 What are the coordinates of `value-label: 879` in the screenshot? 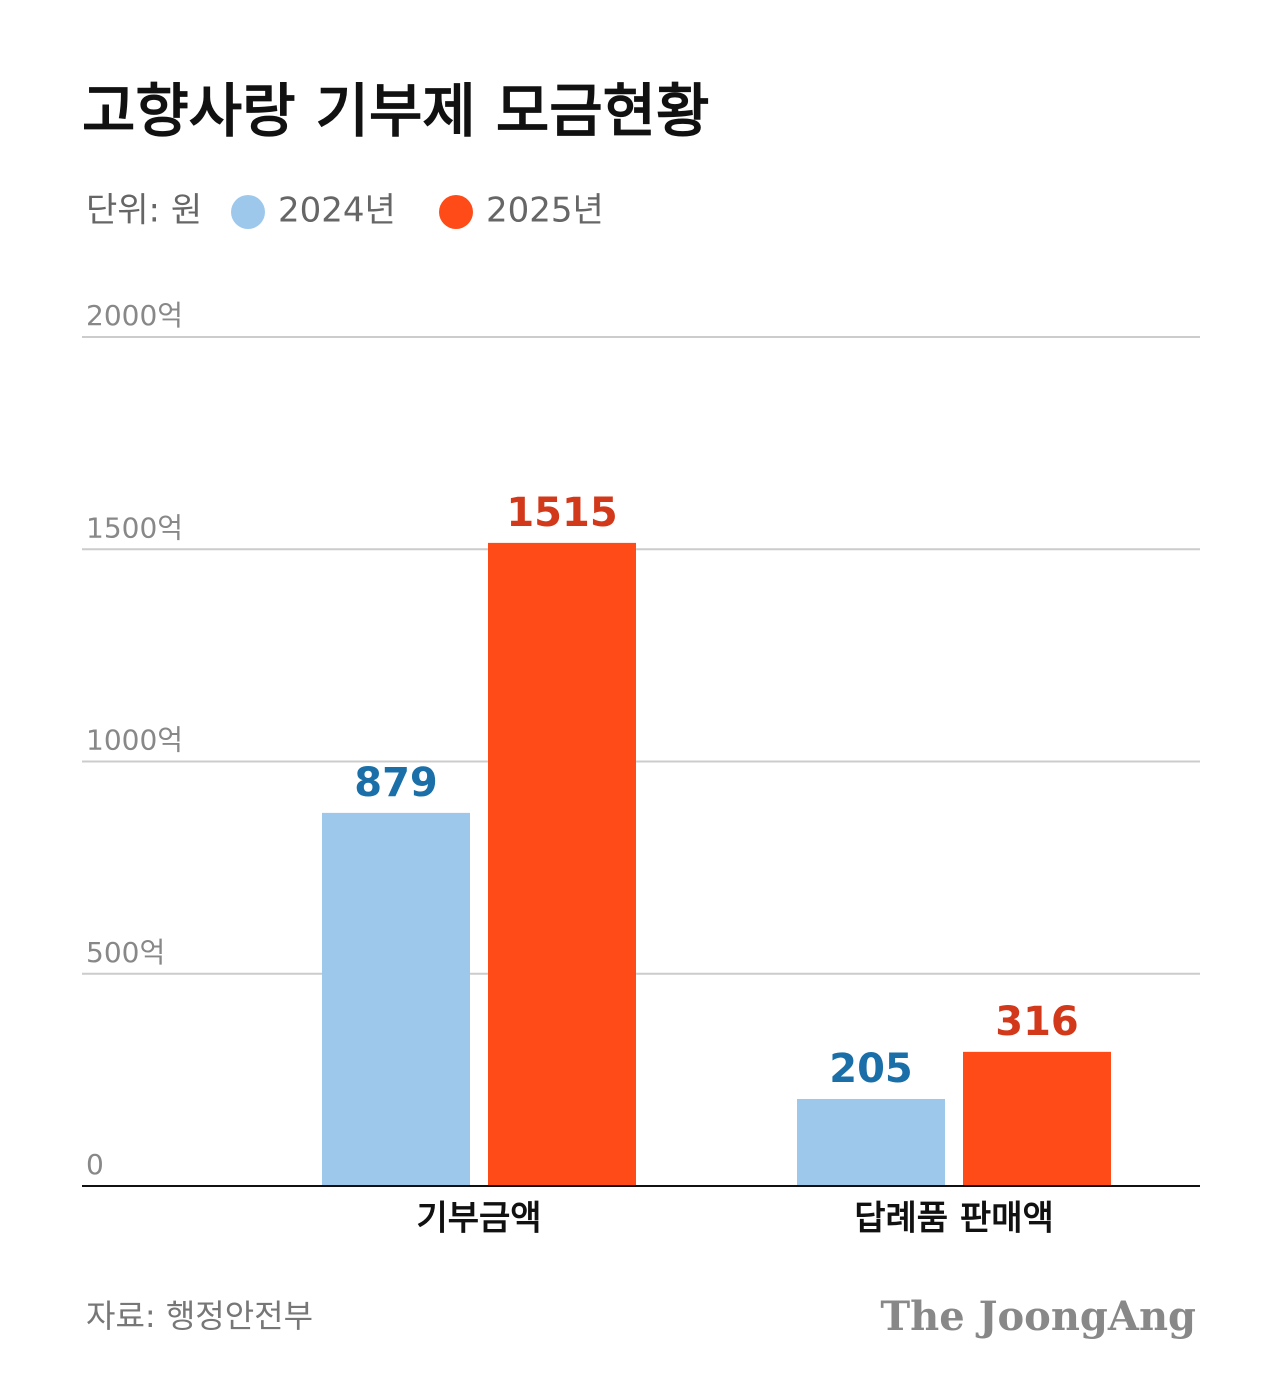 It's located at (396, 783).